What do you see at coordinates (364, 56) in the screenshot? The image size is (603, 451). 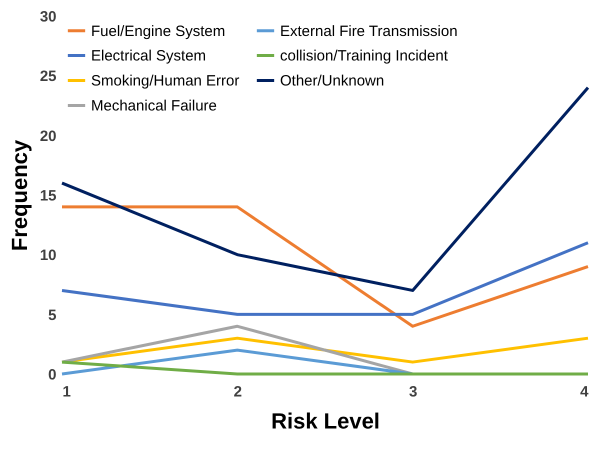 I see `legend-label: collision/Training Incident` at bounding box center [364, 56].